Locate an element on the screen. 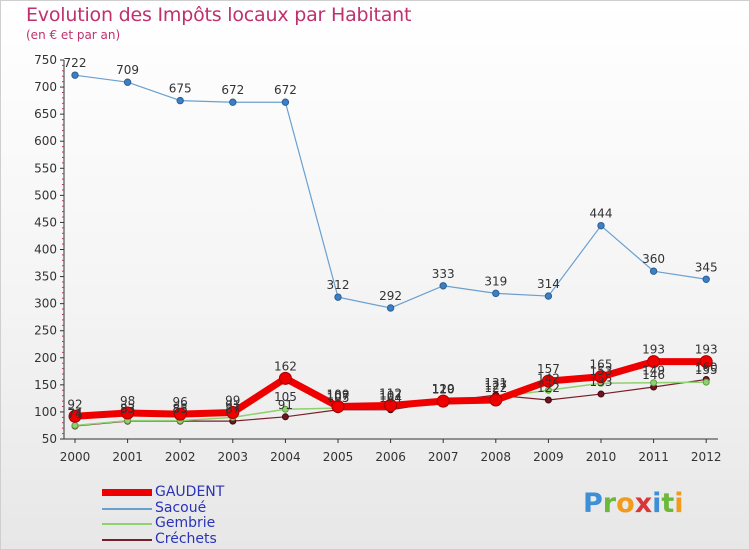 This screenshot has width=750, height=550. data-label: 109 is located at coordinates (338, 395).